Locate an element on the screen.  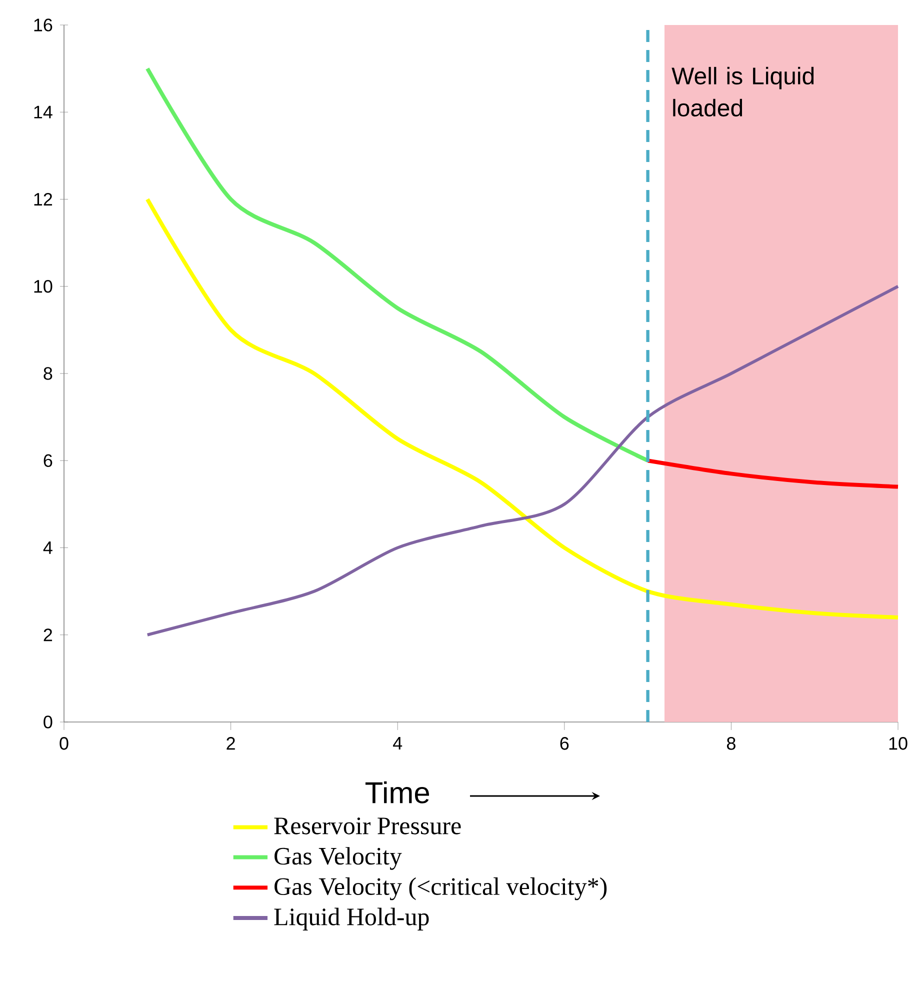
band-label: Well is Liquid loaded is located at coordinates (743, 91).